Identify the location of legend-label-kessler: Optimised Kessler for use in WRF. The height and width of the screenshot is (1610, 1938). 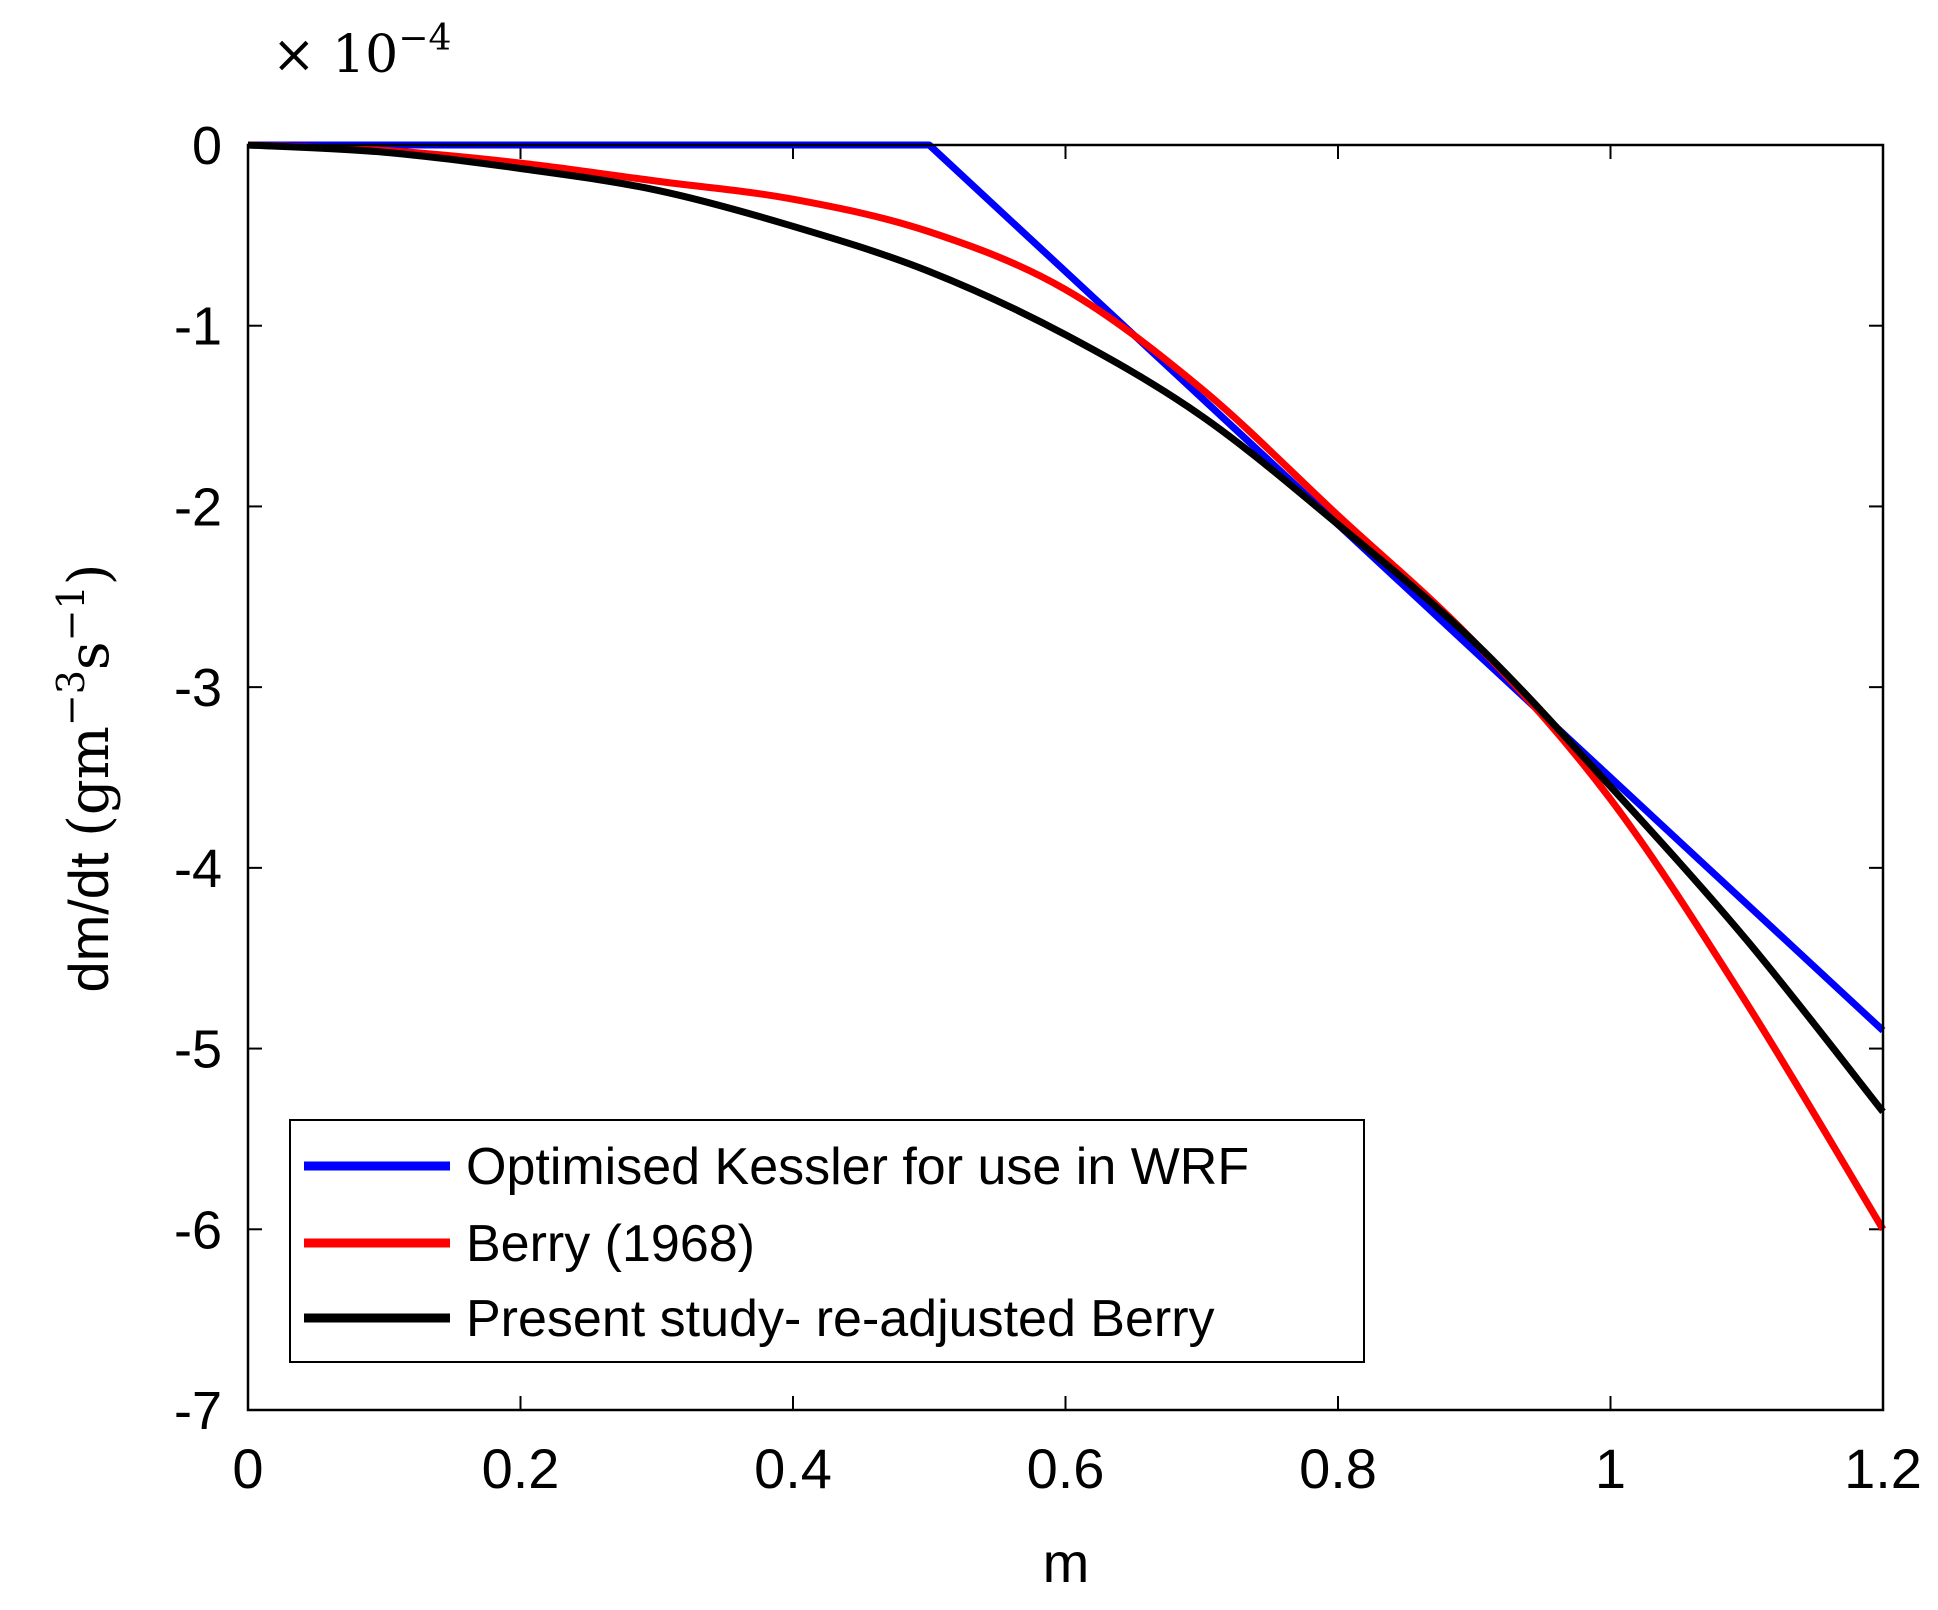
(857, 1167).